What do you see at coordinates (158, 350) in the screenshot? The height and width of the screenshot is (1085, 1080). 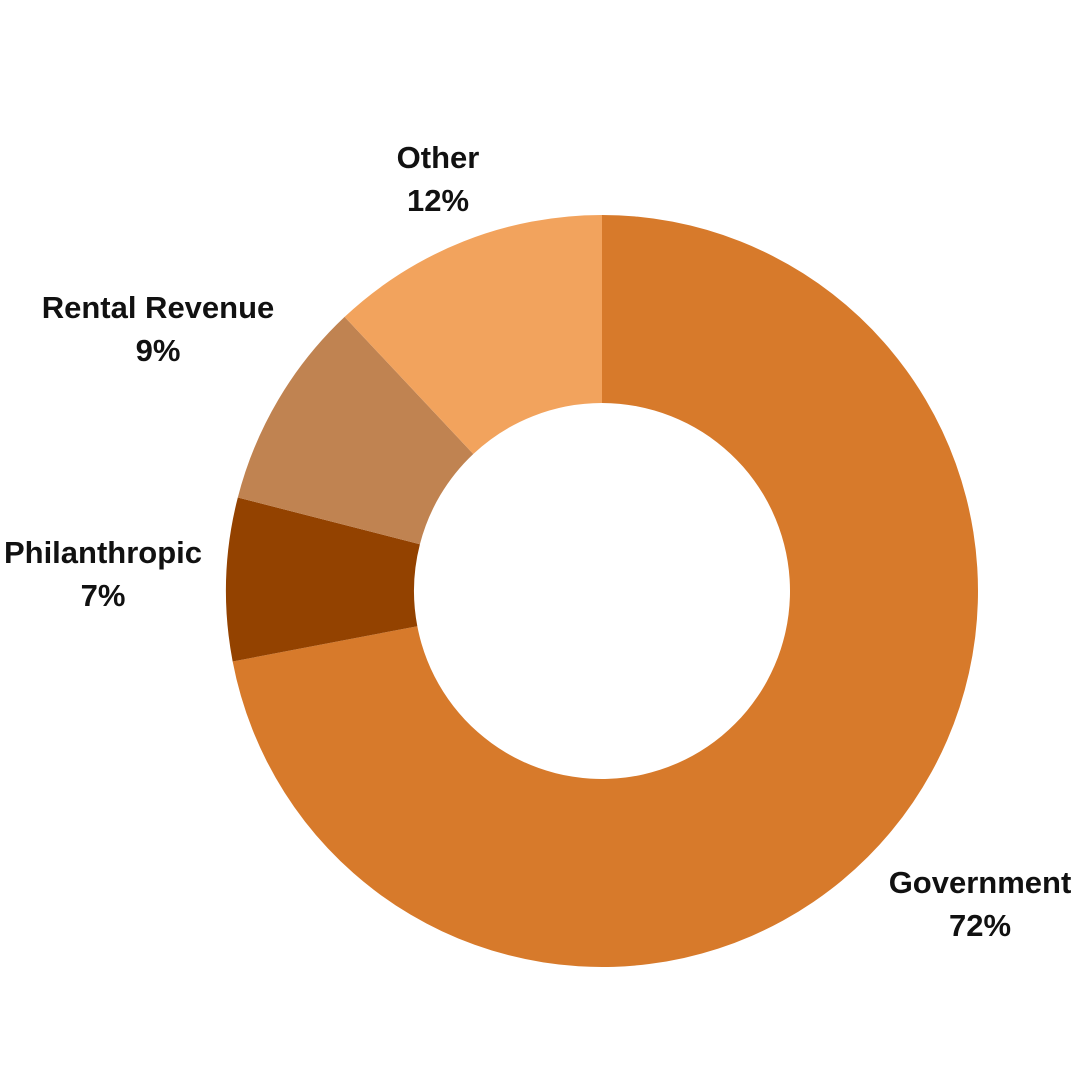 I see `slice-value-label: 9%` at bounding box center [158, 350].